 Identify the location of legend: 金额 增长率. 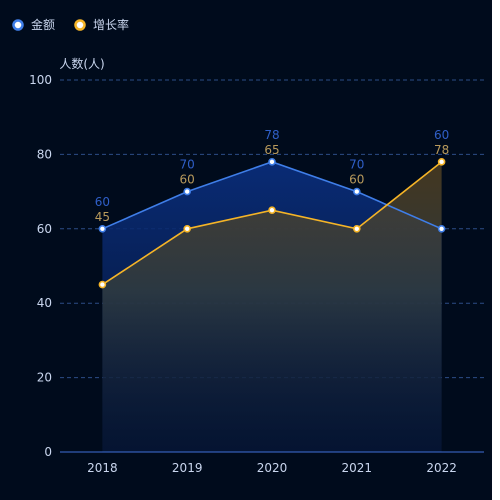
(70, 24).